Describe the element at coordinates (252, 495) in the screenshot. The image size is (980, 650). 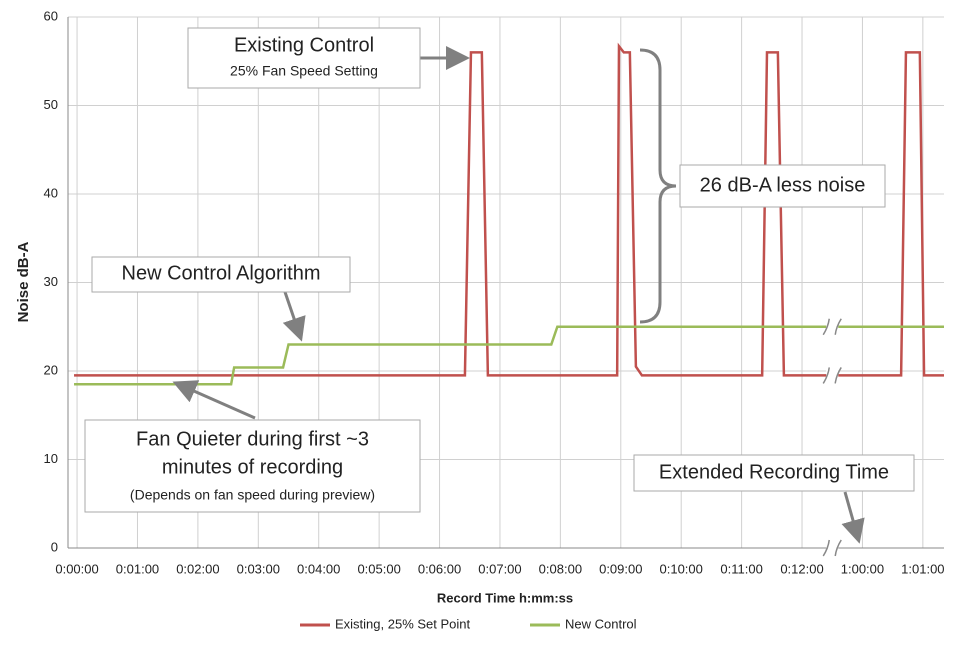
I see `annotation-text: (Depends on fan speed during preview)` at that location.